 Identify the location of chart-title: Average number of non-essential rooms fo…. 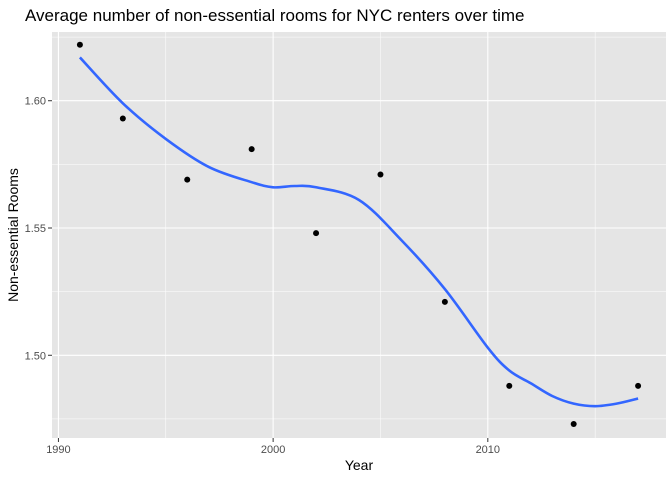
(275, 15).